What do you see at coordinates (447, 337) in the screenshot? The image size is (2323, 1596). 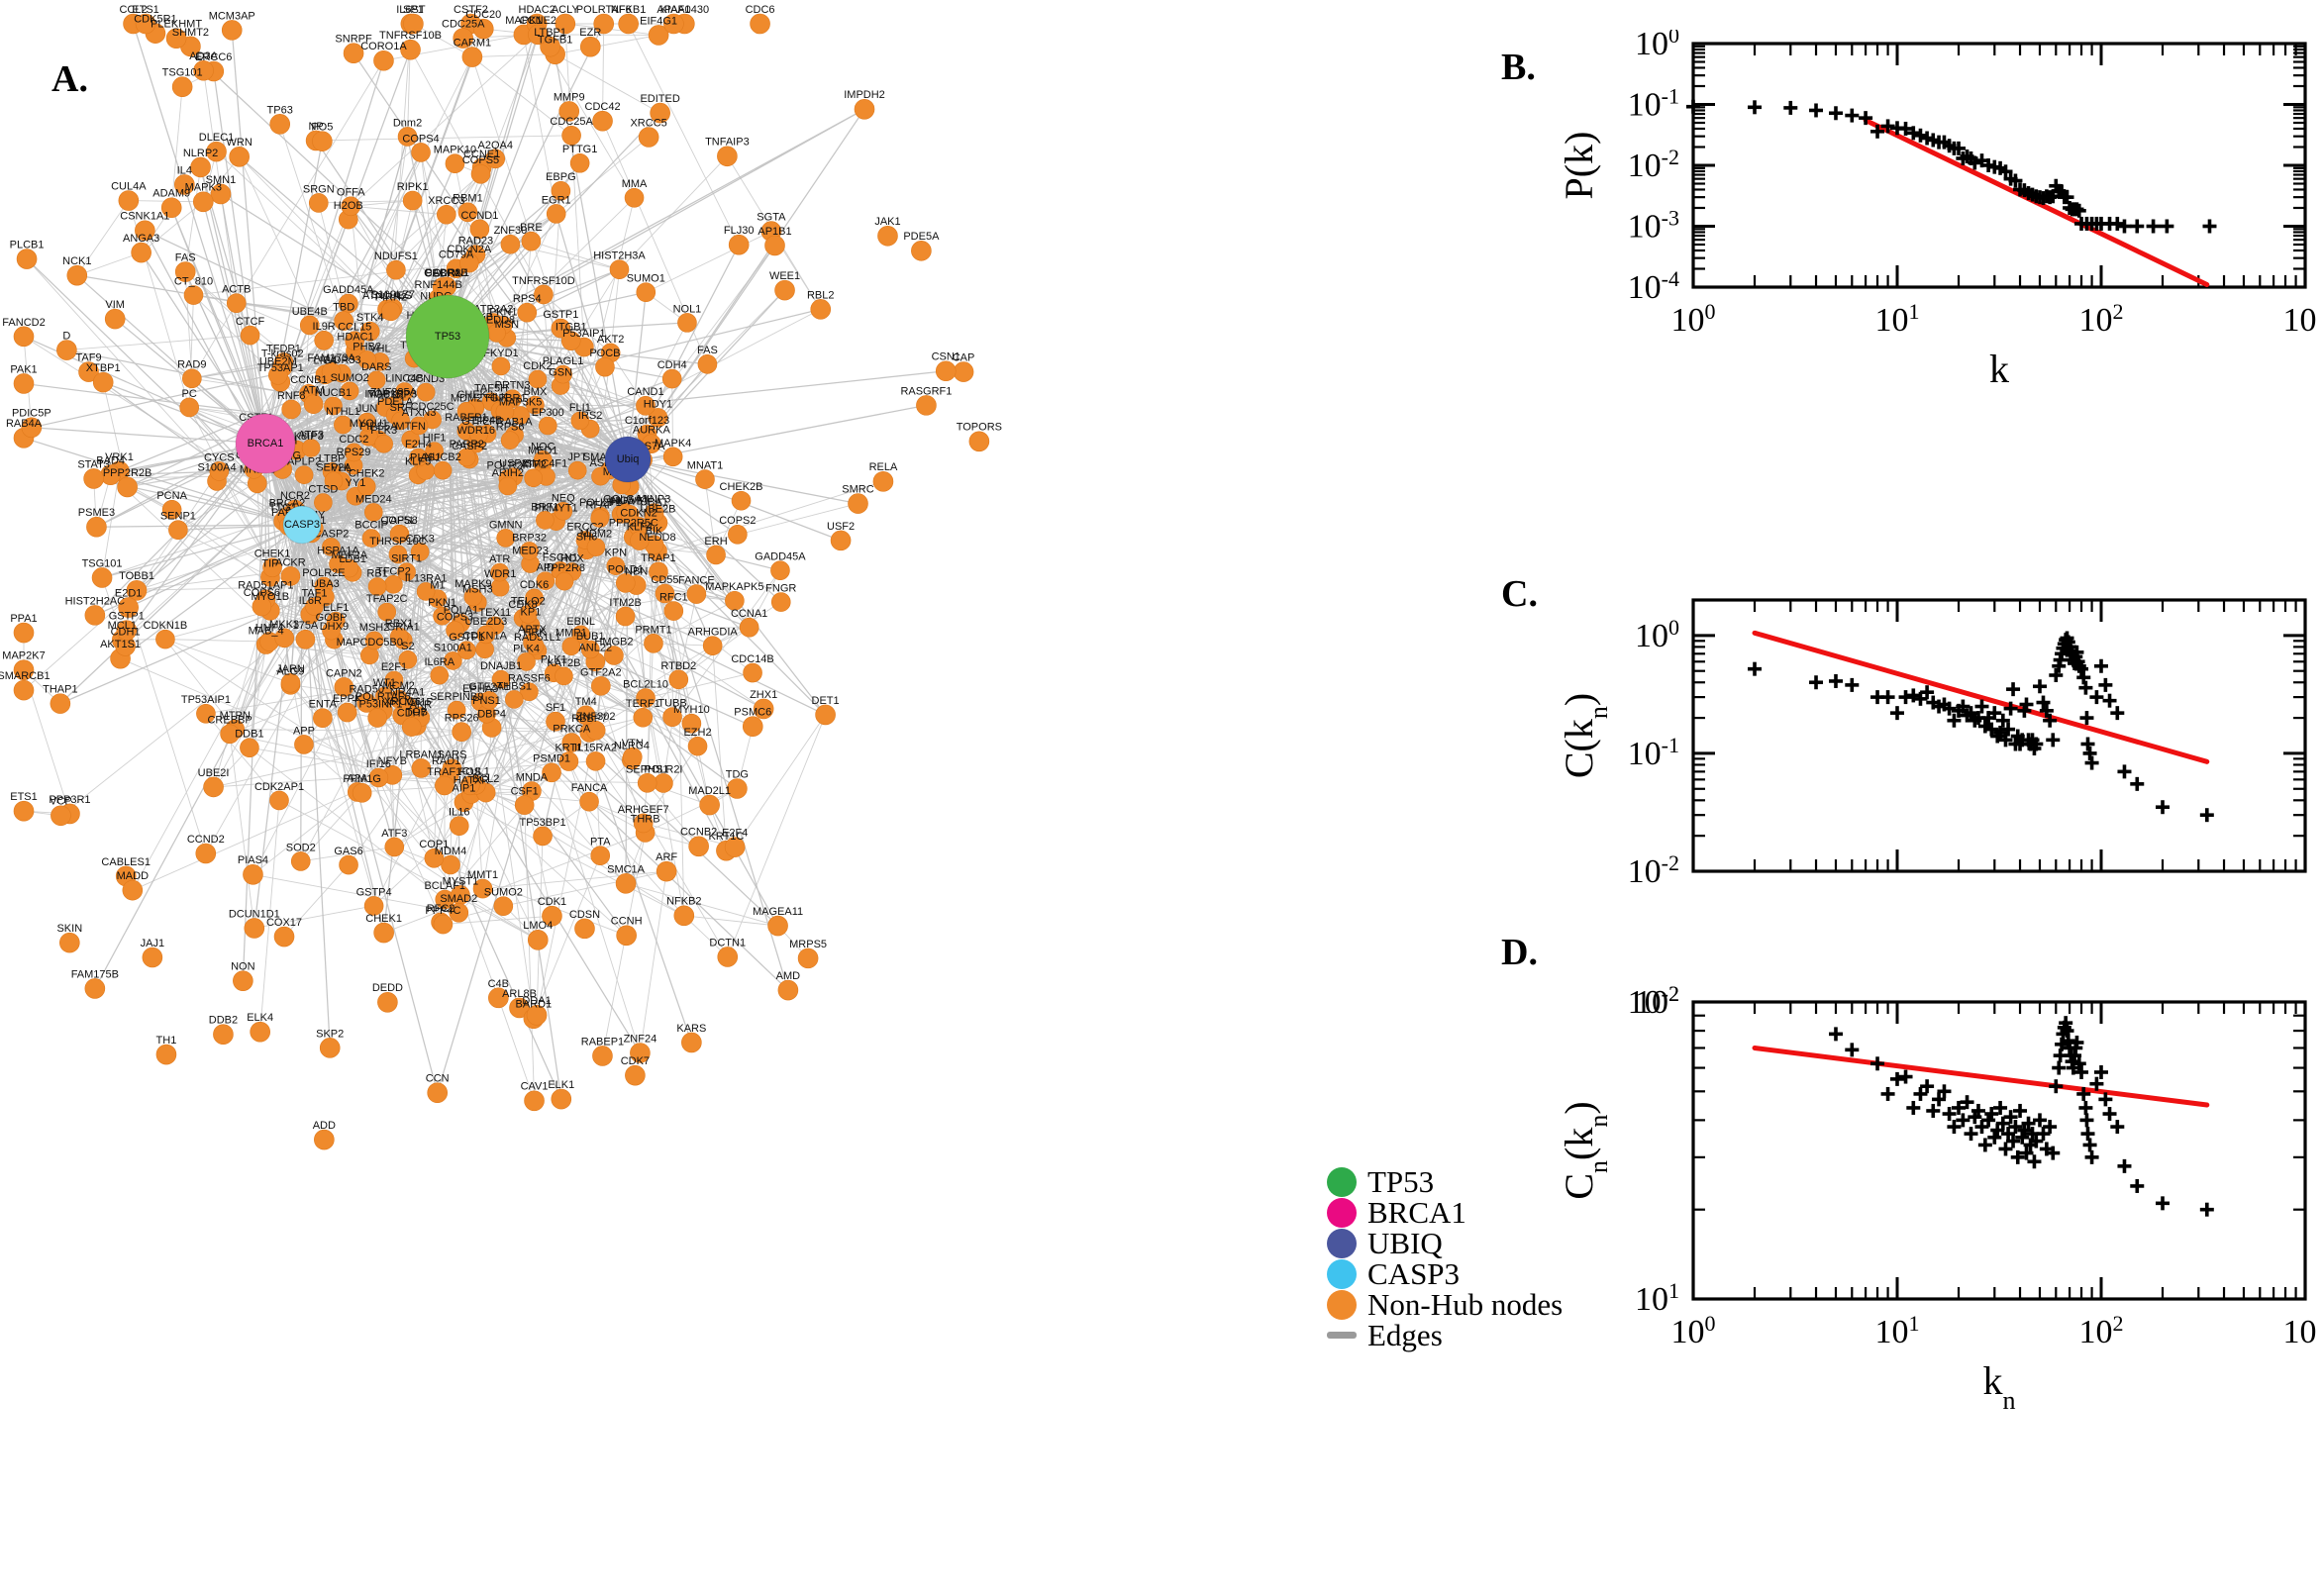 I see `hub-node-tp53` at bounding box center [447, 337].